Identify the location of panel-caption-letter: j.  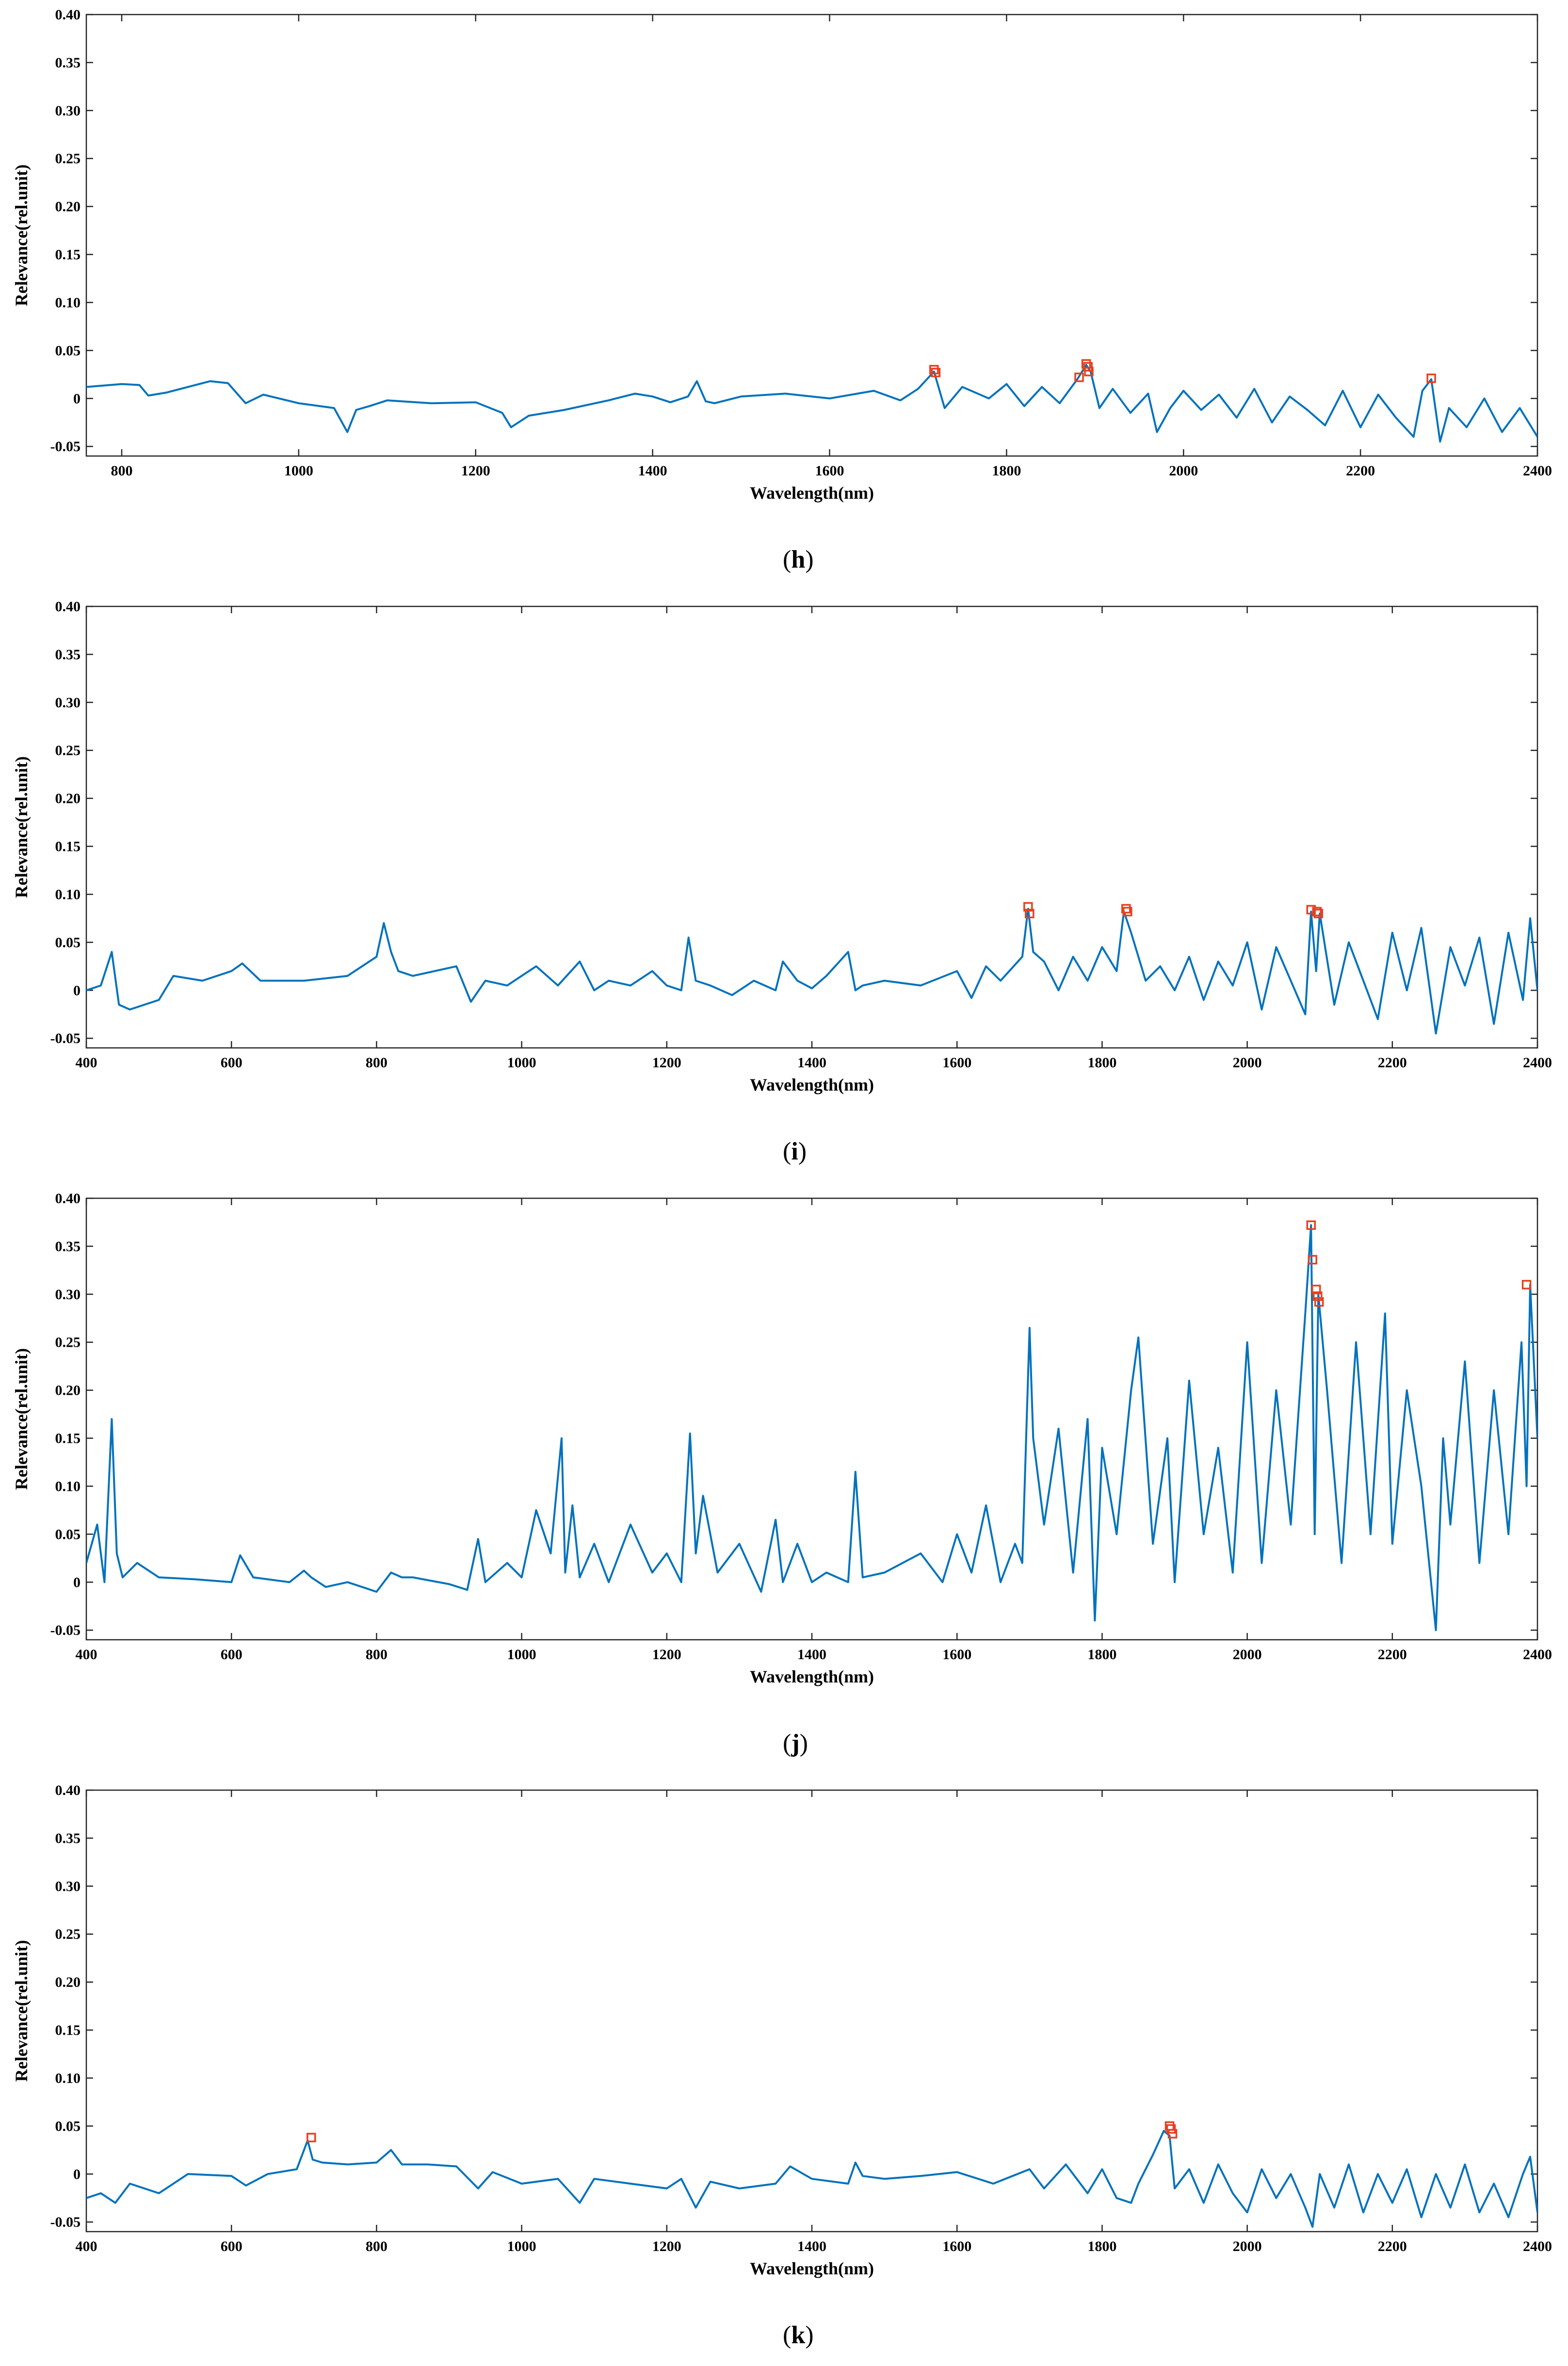
(795, 1743).